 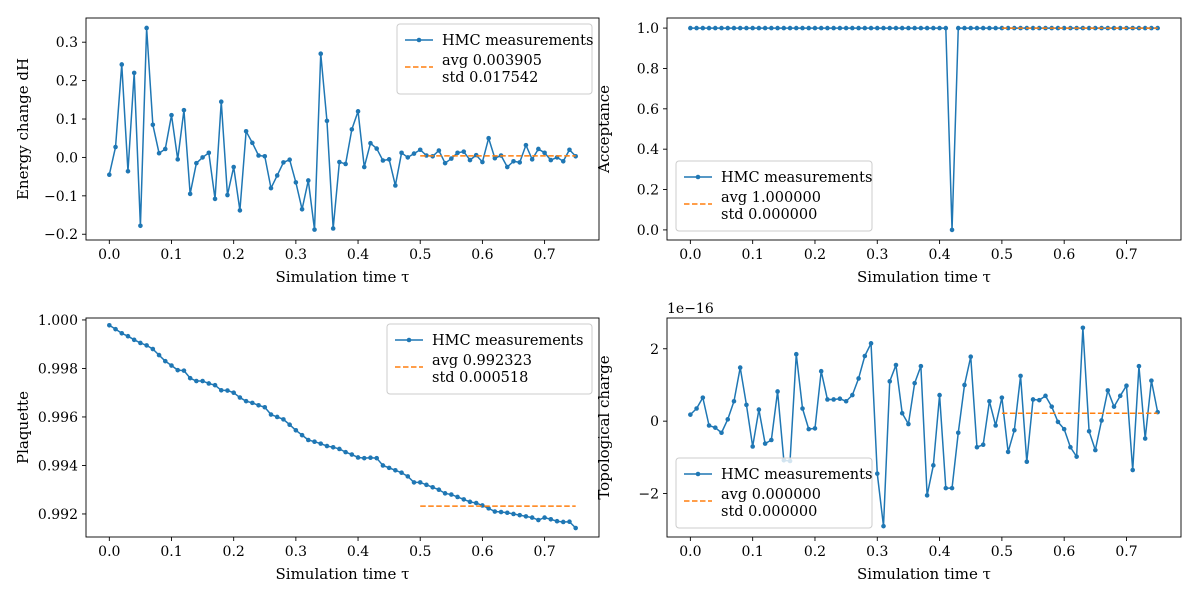 What do you see at coordinates (648, 150) in the screenshot?
I see `y-tick-label: 0.4` at bounding box center [648, 150].